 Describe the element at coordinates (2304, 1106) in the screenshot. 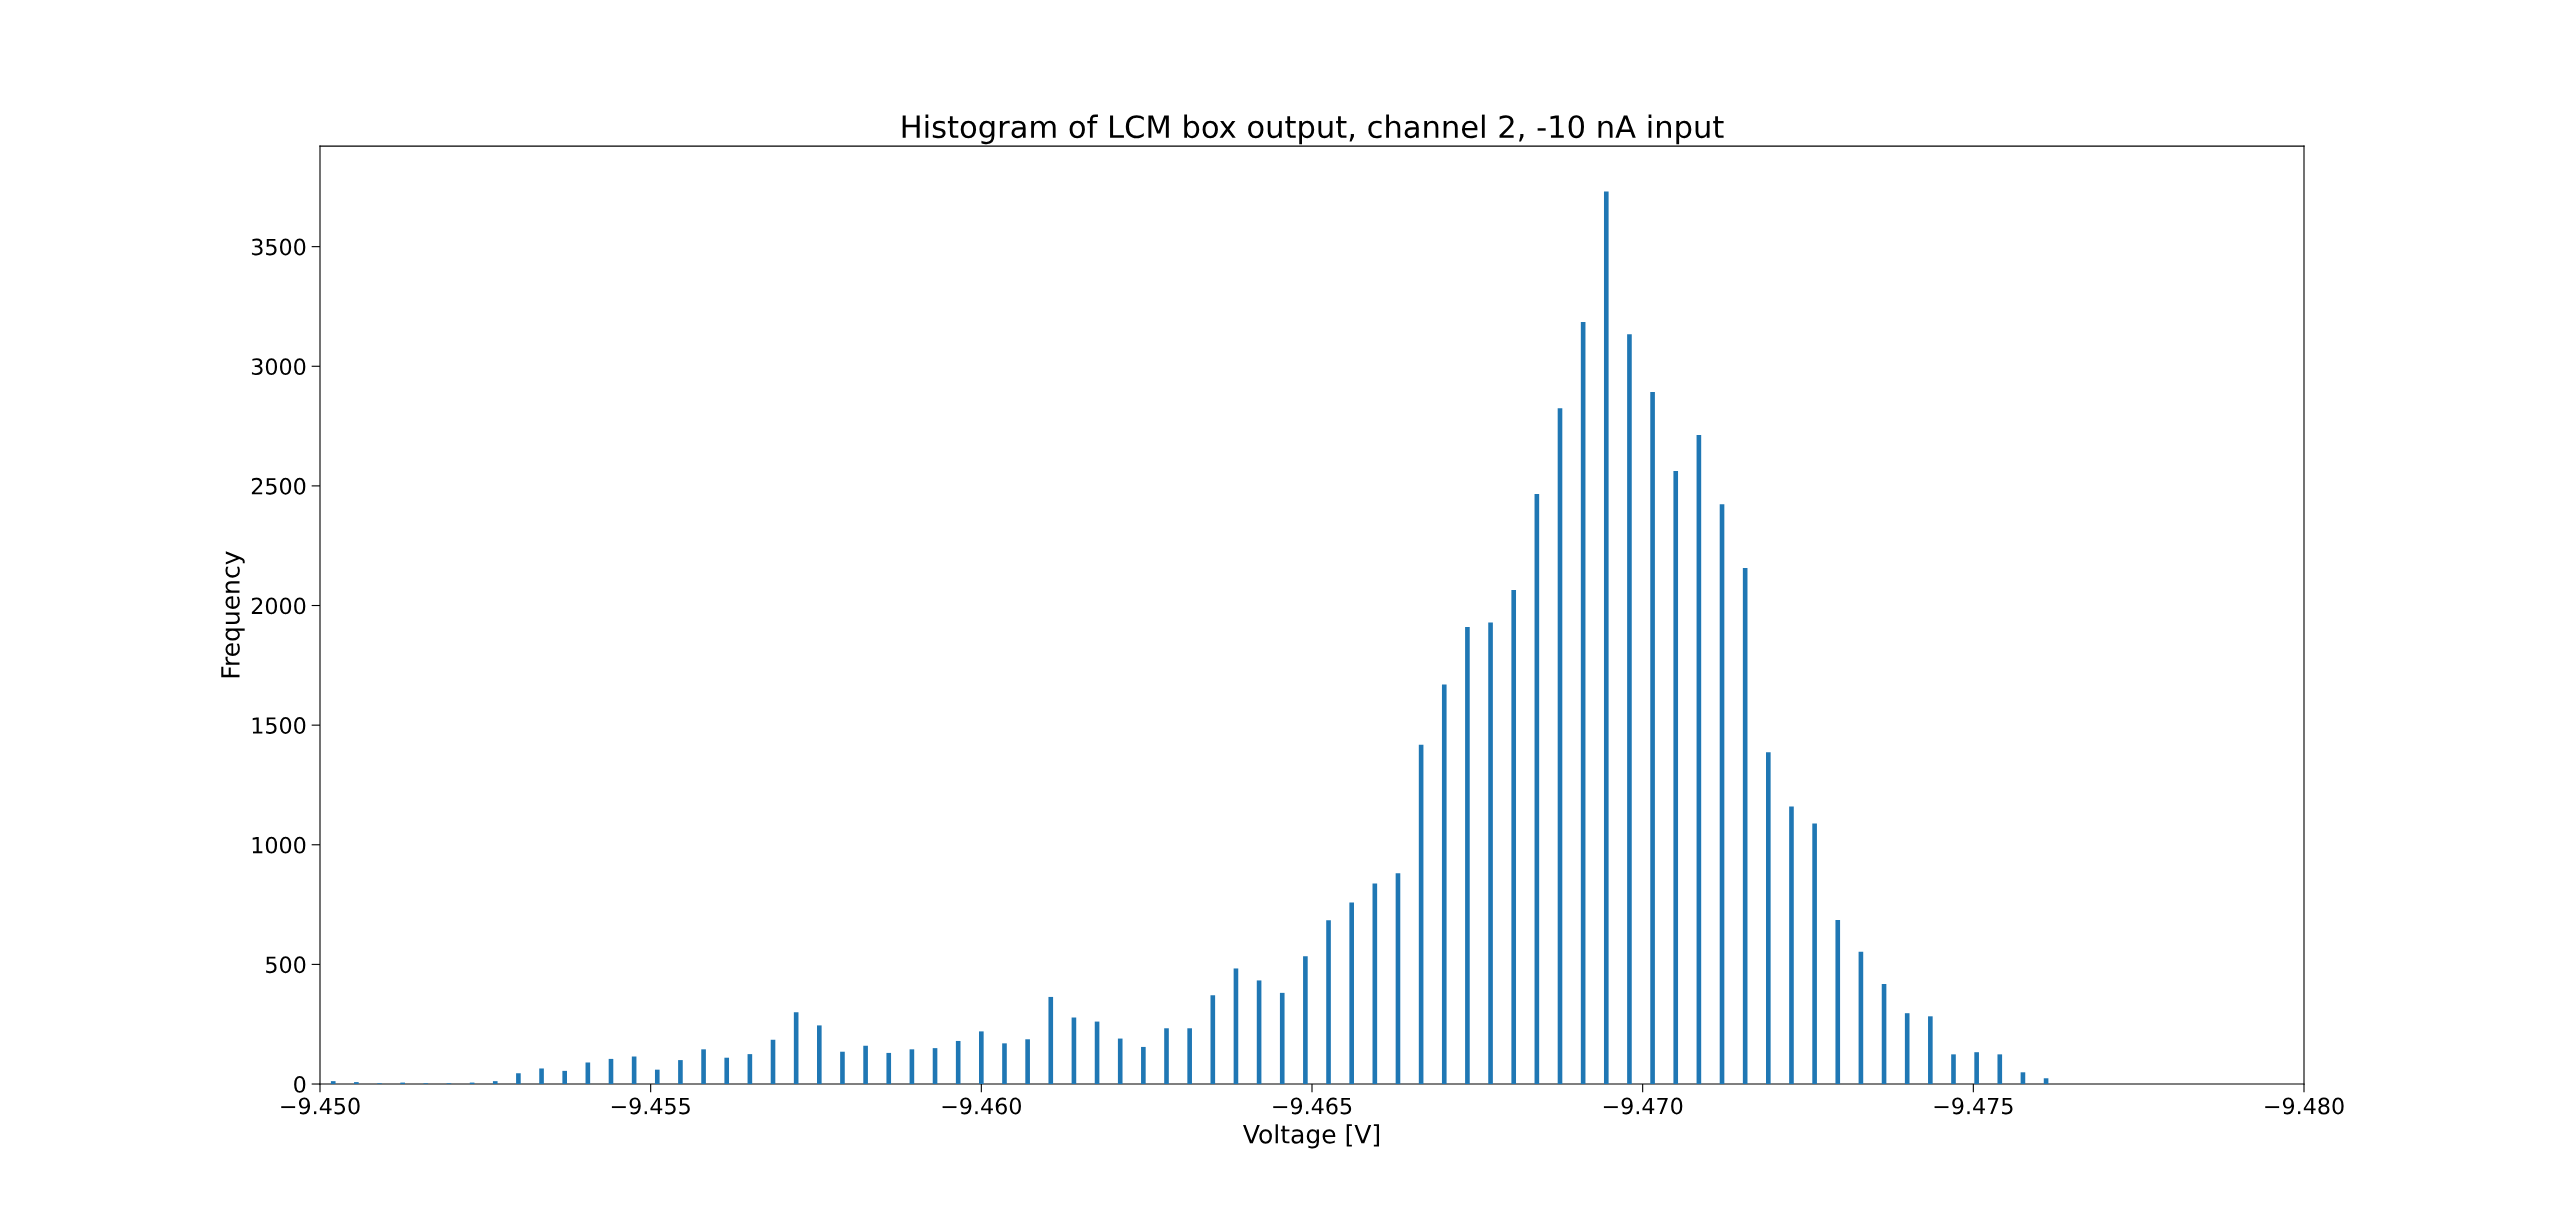

I see `x-tick-label: −9.480` at that location.